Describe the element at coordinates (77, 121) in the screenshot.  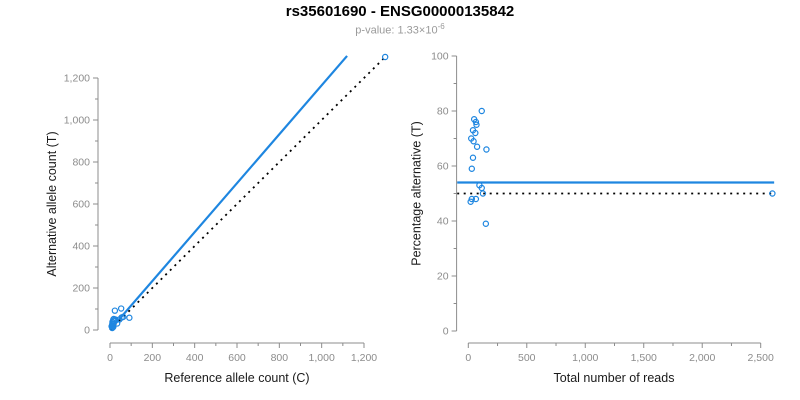
I see `y-tick-label: 1,000` at that location.